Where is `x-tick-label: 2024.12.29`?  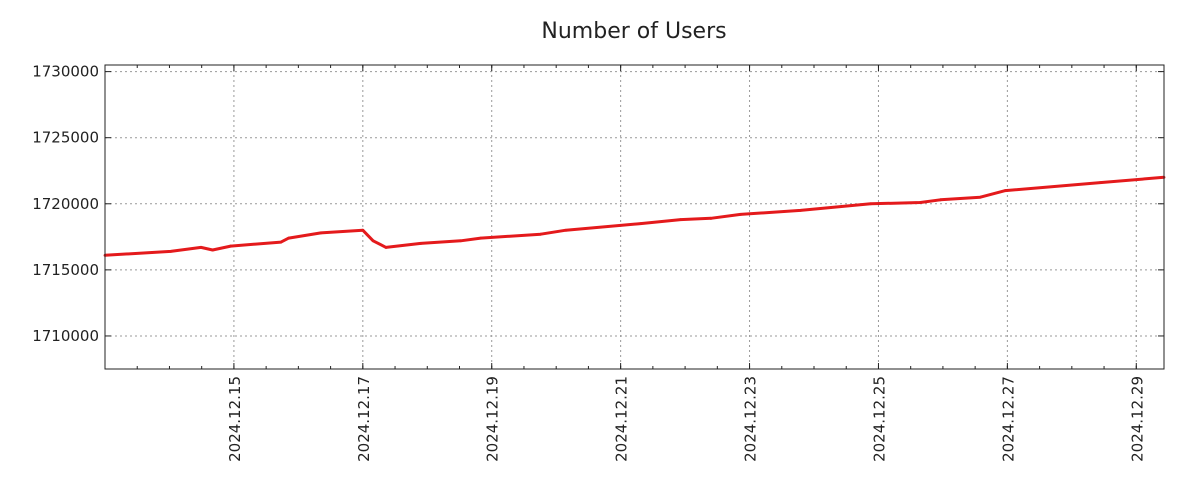
x-tick-label: 2024.12.29 is located at coordinates (1137, 419).